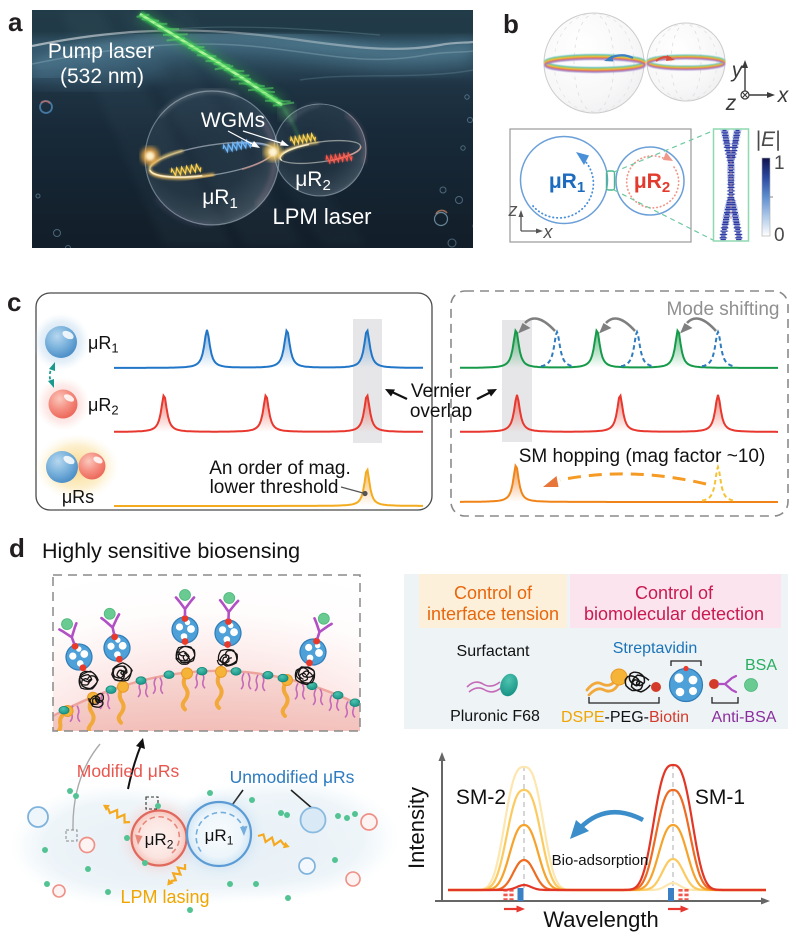  I want to click on svg-text: a, so click(15, 22).